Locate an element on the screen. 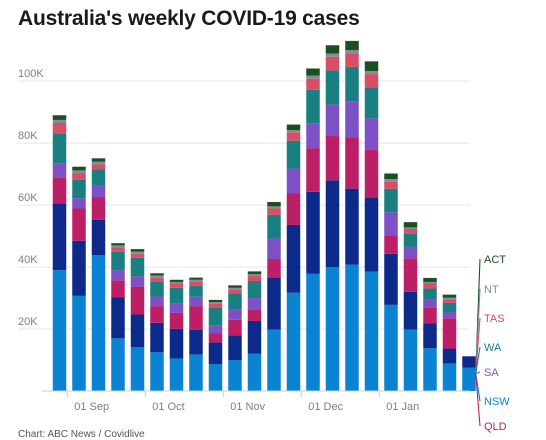 Image resolution: width=546 pixels, height=440 pixels. legend: ACT NT TAS WA SA NSW QLD is located at coordinates (492, 343).